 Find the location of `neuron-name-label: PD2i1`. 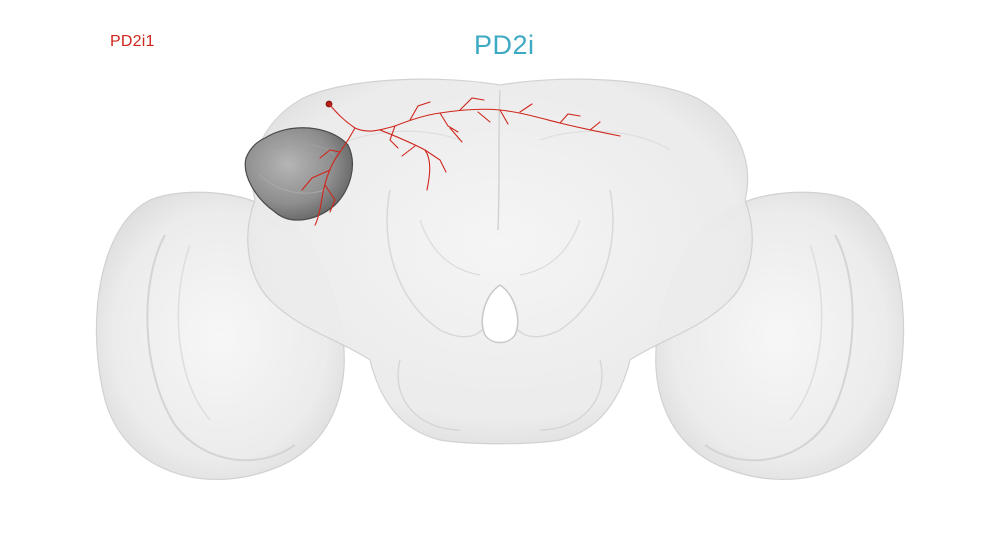

neuron-name-label: PD2i1 is located at coordinates (132, 41).